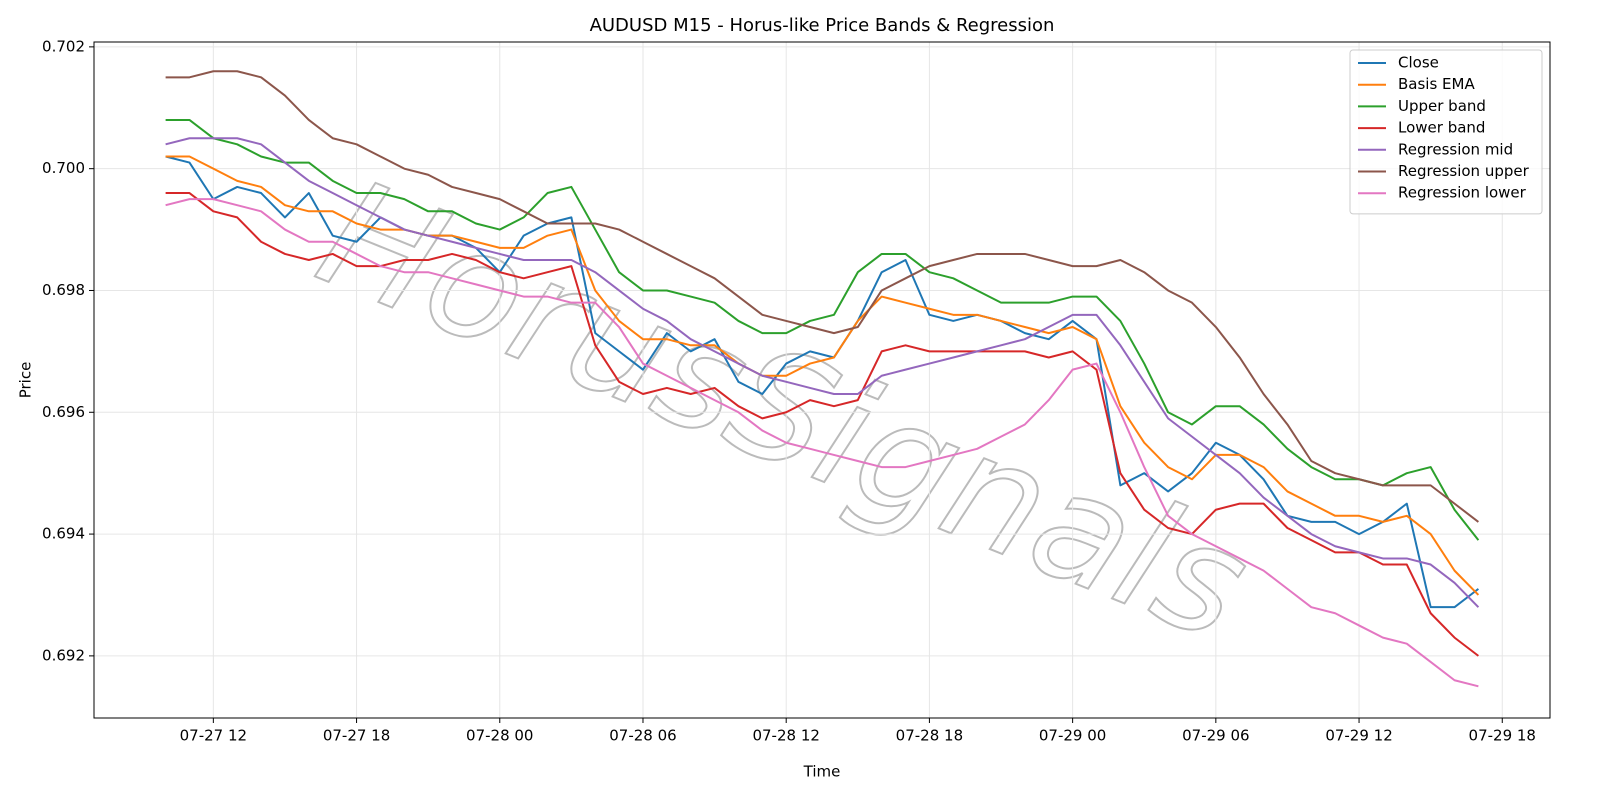  I want to click on x-tick-label: 07-28 12, so click(785, 736).